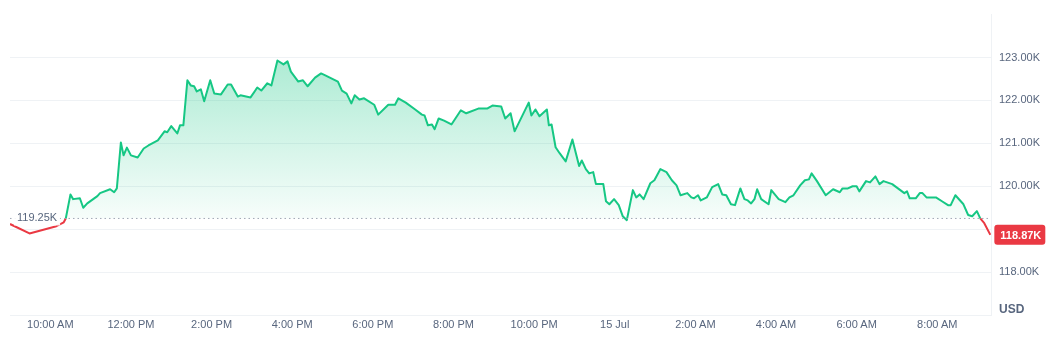  What do you see at coordinates (212, 323) in the screenshot?
I see `x-tick-label: 2:00 PM` at bounding box center [212, 323].